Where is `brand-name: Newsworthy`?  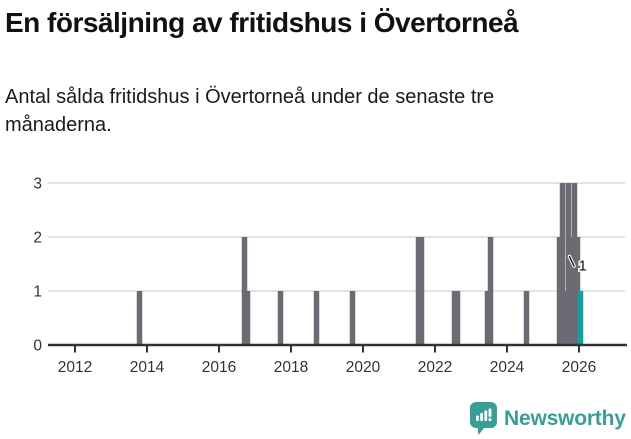 brand-name: Newsworthy is located at coordinates (565, 418).